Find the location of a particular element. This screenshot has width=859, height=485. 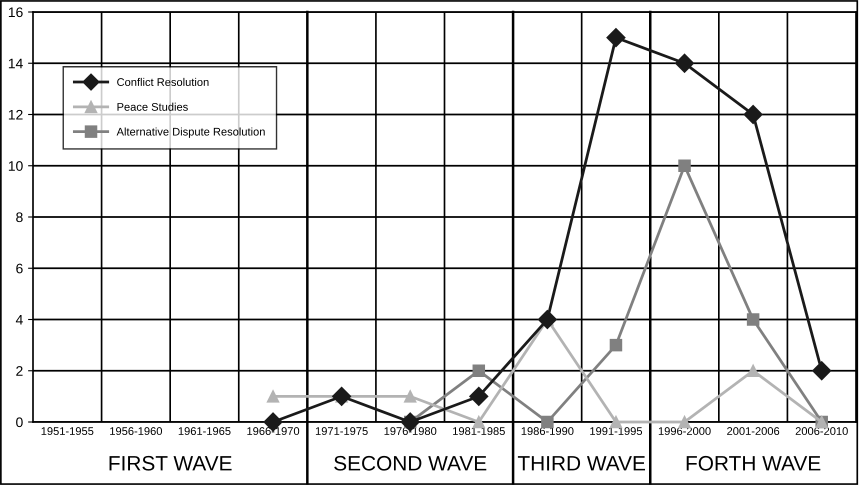

x-tick-label: 1951-1955 is located at coordinates (68, 431).